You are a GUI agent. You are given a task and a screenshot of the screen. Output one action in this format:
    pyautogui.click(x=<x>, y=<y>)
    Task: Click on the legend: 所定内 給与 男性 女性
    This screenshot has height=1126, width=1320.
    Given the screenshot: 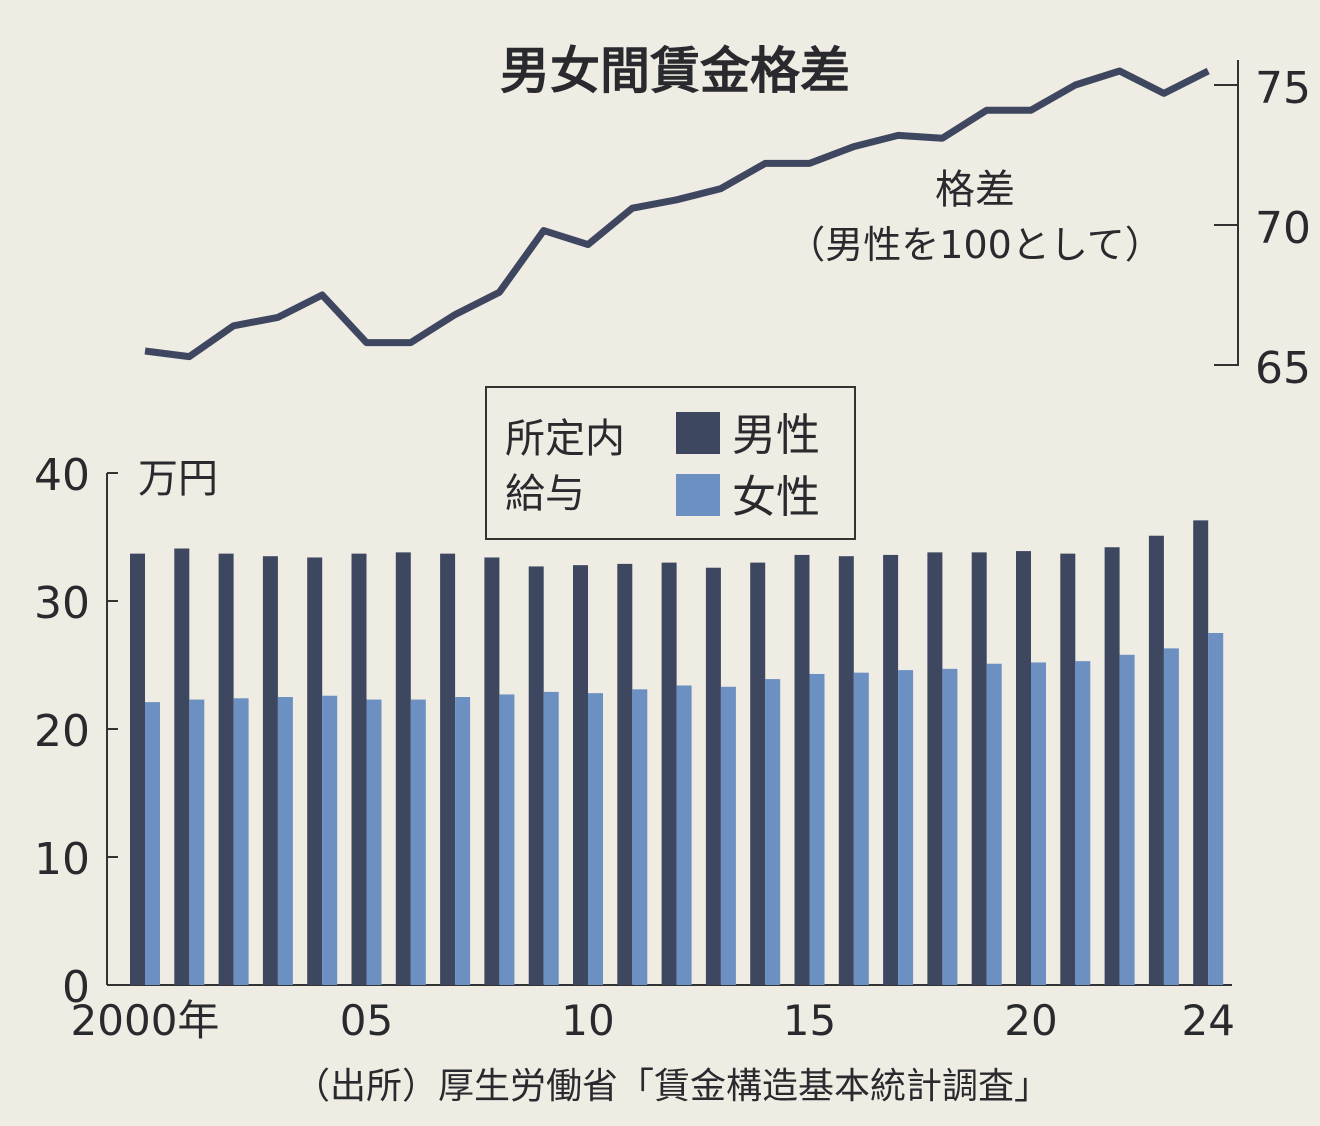 What is the action you would take?
    pyautogui.click(x=670, y=463)
    